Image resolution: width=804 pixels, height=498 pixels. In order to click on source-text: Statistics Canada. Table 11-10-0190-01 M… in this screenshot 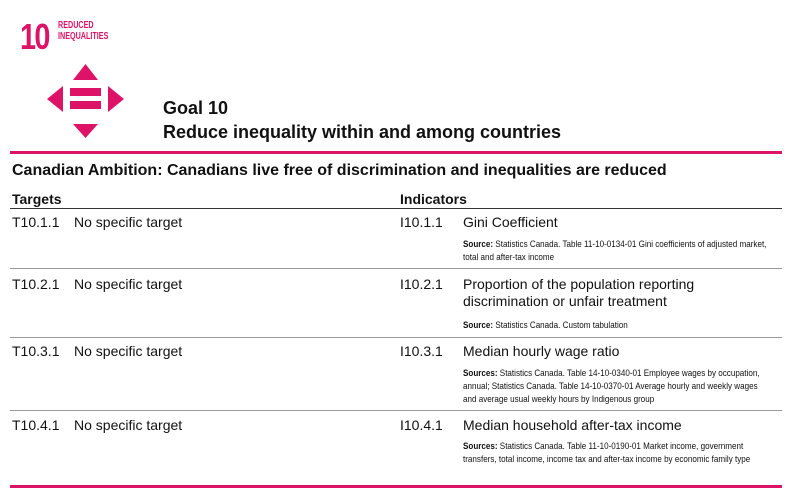, I will do `click(607, 453)`.